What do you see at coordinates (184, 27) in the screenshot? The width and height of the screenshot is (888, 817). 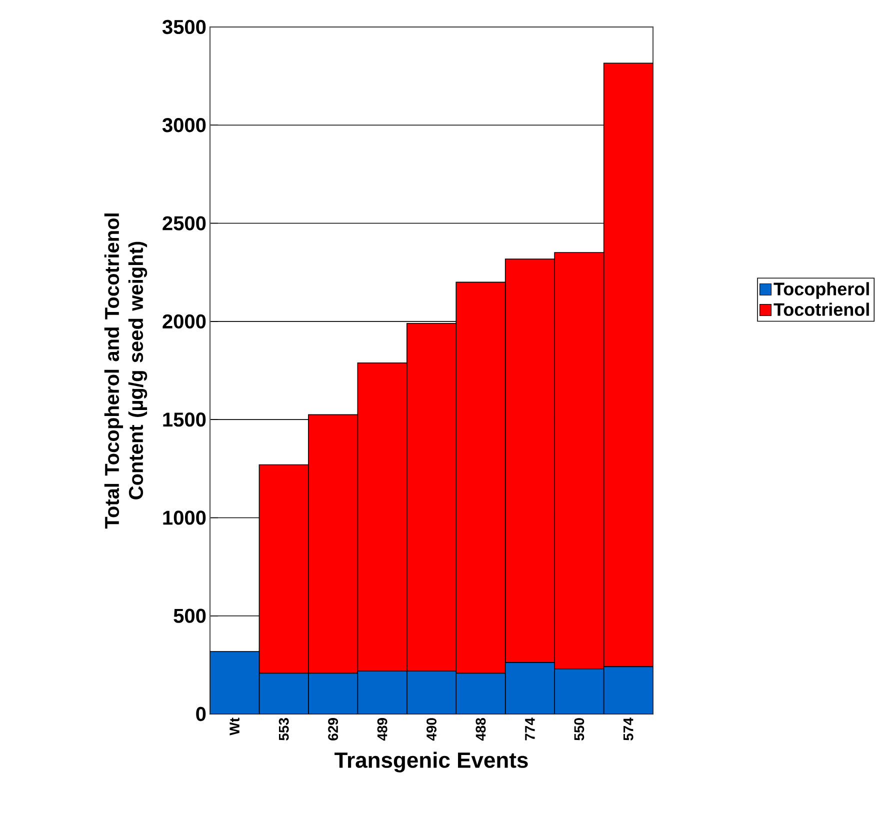 I see `y-tick-label: 3500` at bounding box center [184, 27].